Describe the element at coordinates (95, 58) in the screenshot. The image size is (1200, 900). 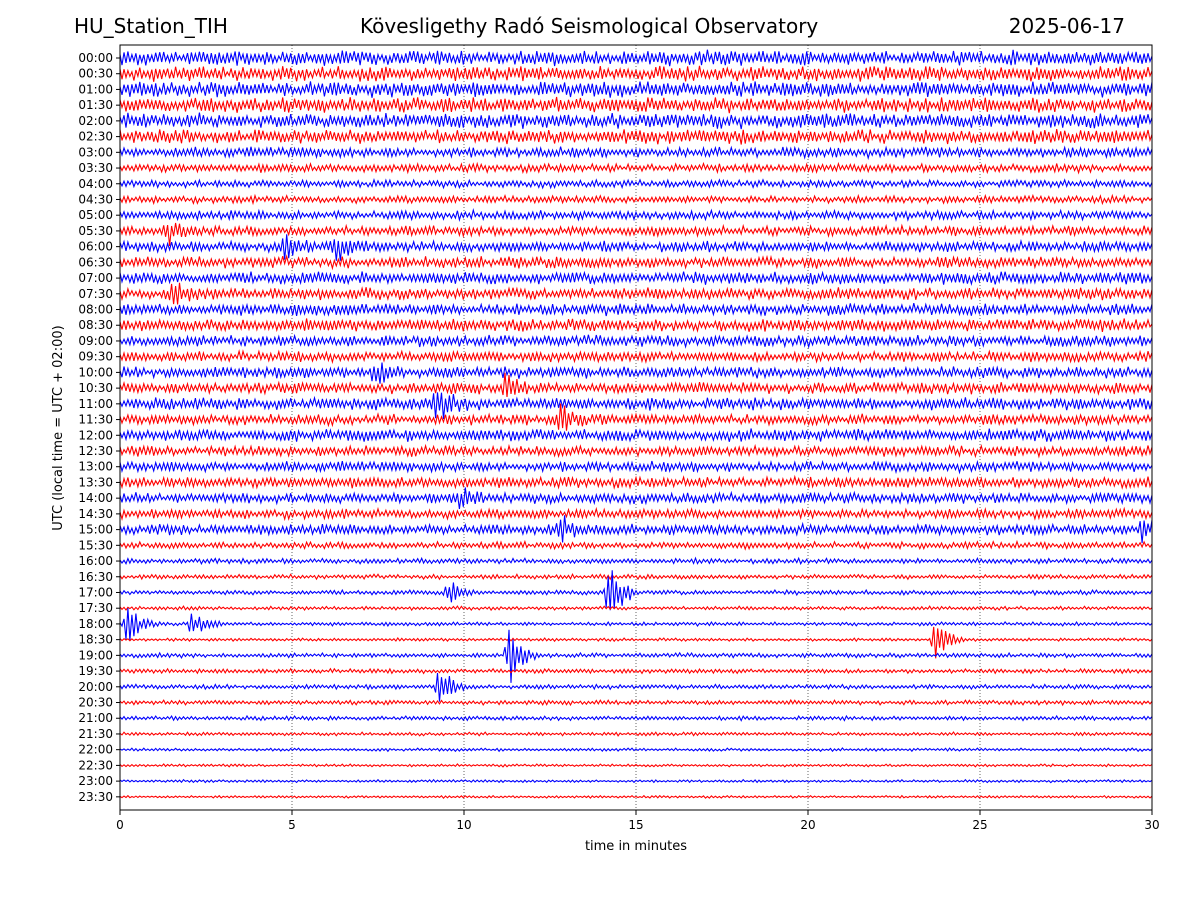
I see `y-tick-label: 00:00` at that location.